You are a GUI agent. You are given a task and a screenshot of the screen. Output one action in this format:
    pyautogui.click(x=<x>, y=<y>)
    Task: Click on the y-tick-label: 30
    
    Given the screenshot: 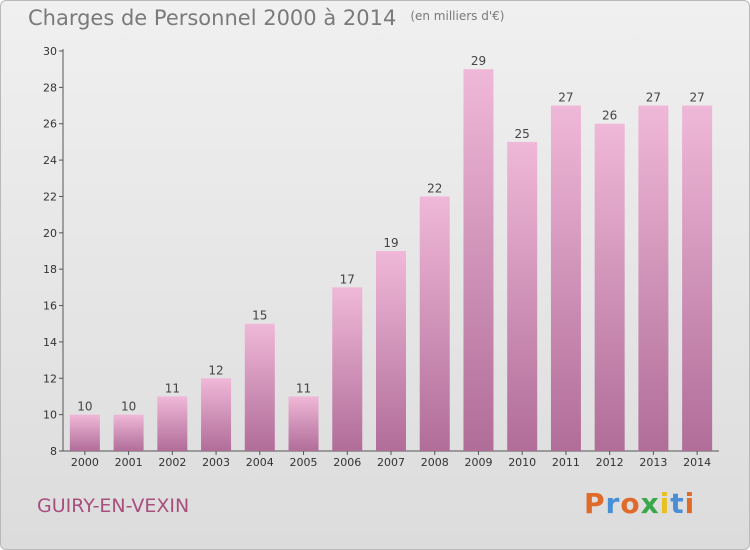 What is the action you would take?
    pyautogui.click(x=50, y=51)
    